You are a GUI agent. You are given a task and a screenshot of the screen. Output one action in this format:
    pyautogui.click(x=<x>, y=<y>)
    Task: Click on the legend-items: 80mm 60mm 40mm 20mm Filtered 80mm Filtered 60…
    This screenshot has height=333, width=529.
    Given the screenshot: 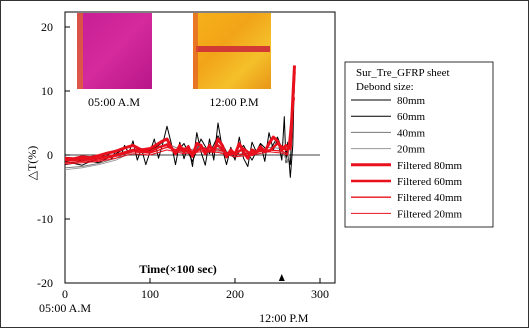 What is the action you would take?
    pyautogui.click(x=407, y=157)
    